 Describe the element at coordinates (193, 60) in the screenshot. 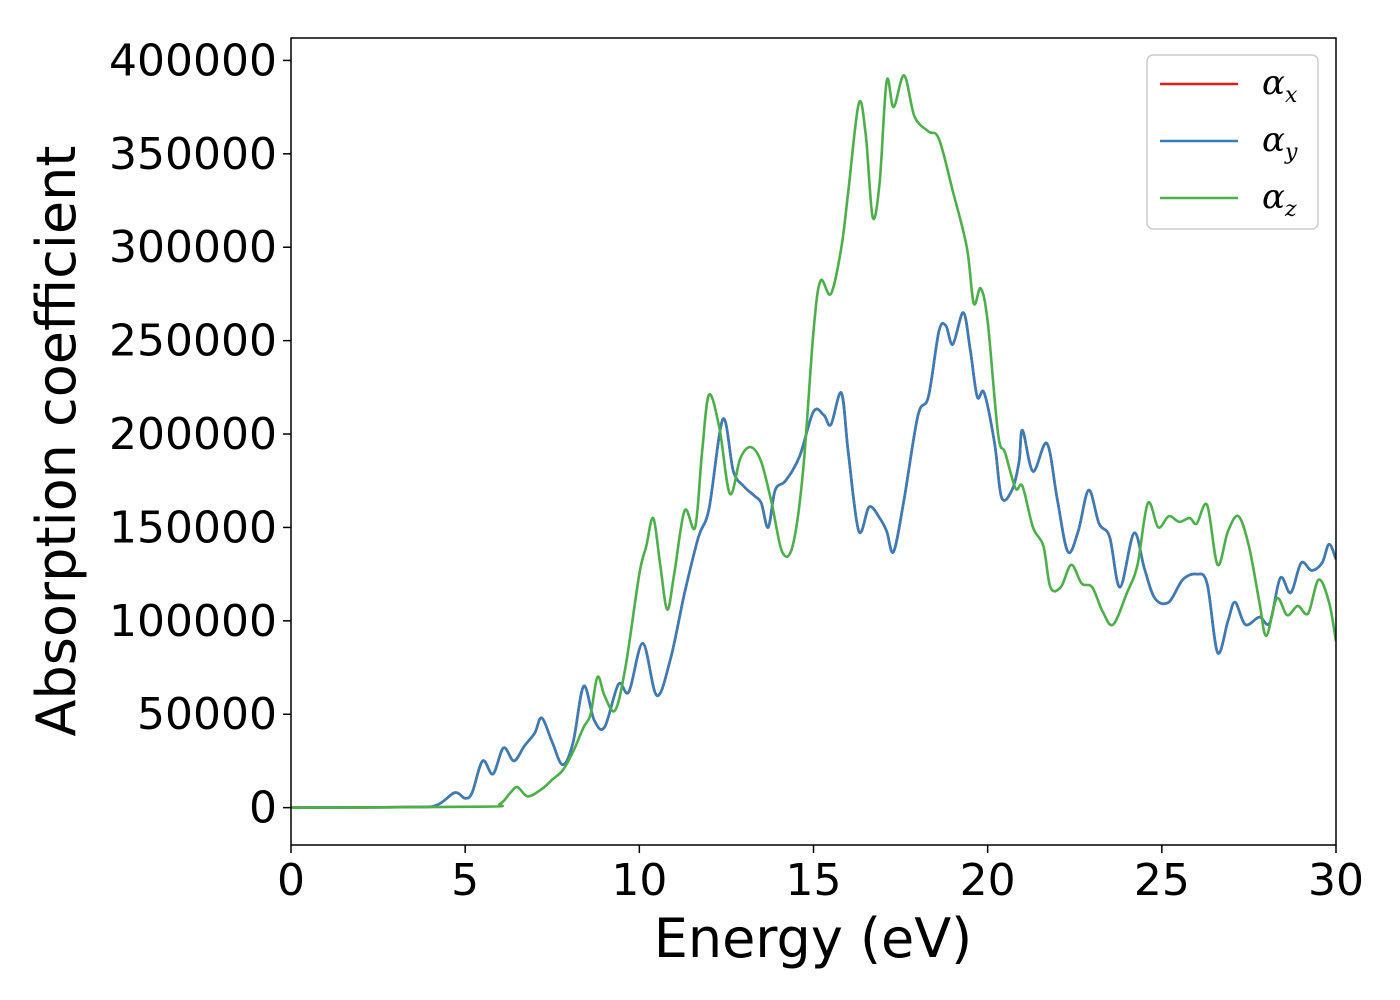

I see `y-tick-label: 400000` at that location.